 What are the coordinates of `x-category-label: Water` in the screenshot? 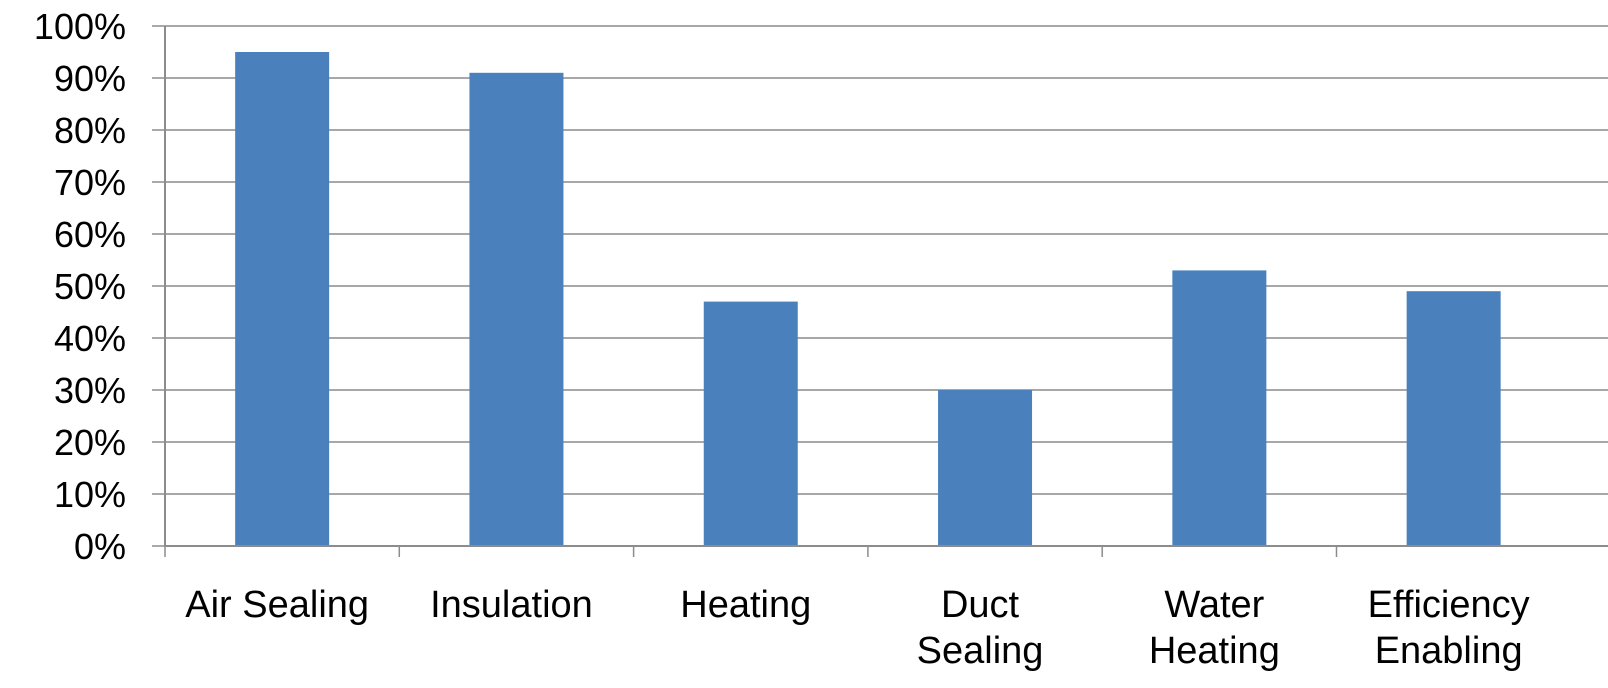 It's located at (1214, 605).